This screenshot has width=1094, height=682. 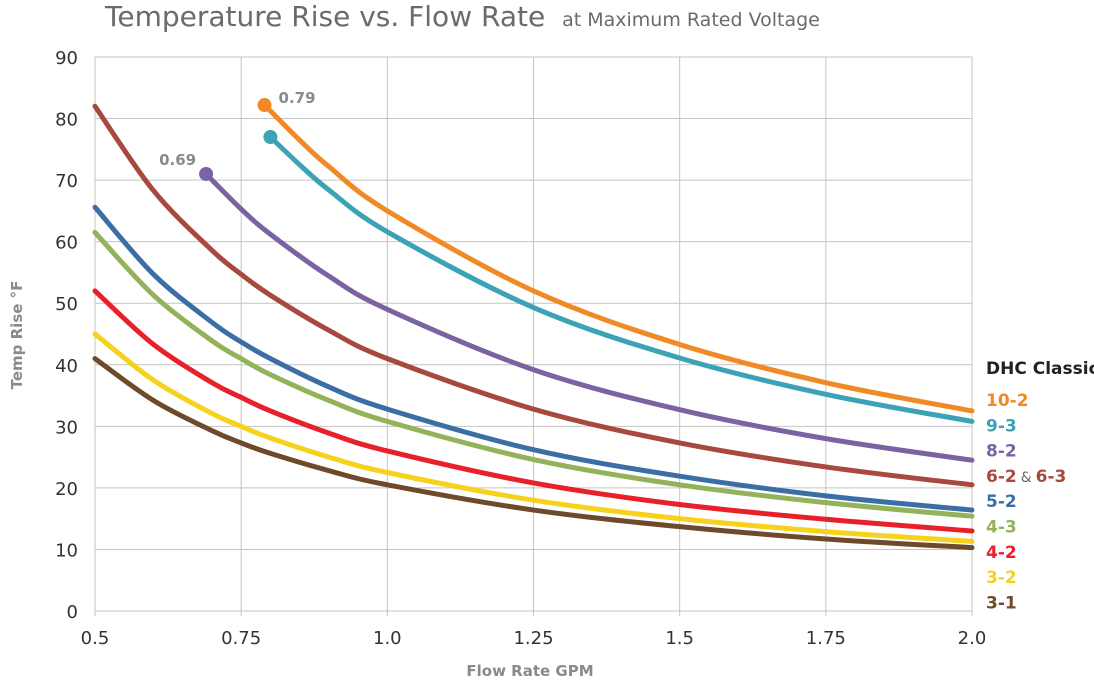 I want to click on annotation-10-2: 0.79, so click(x=297, y=98).